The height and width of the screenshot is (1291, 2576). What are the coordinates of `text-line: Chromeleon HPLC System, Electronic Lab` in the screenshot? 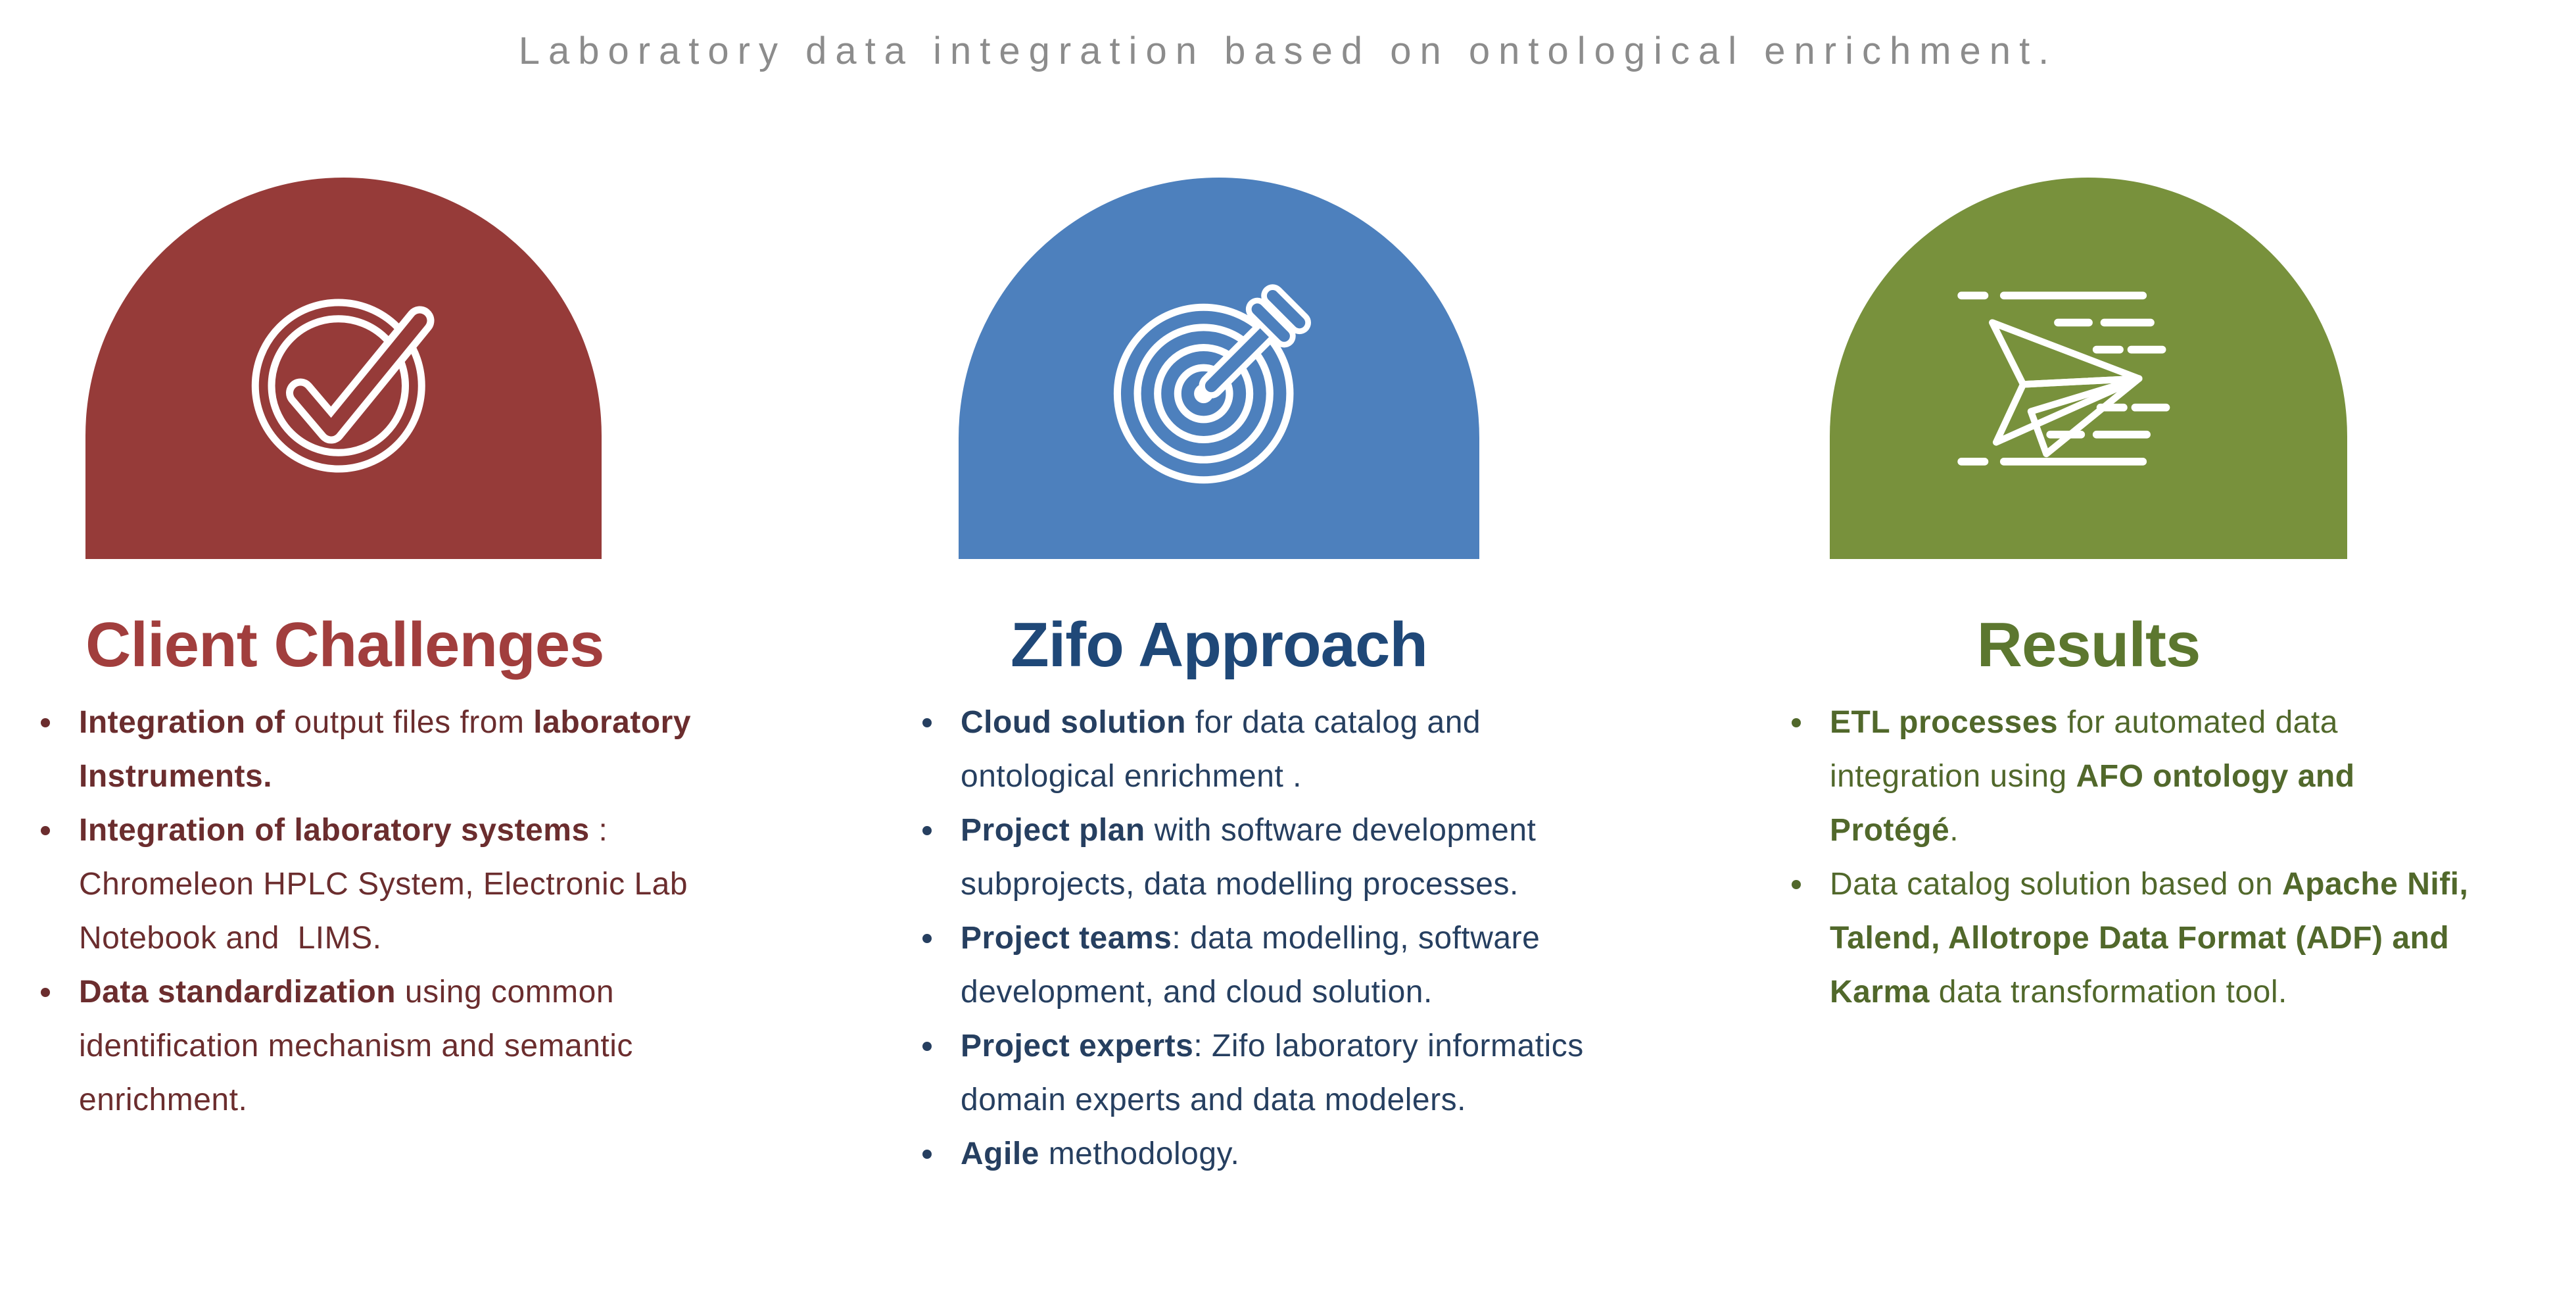 It's located at (384, 885).